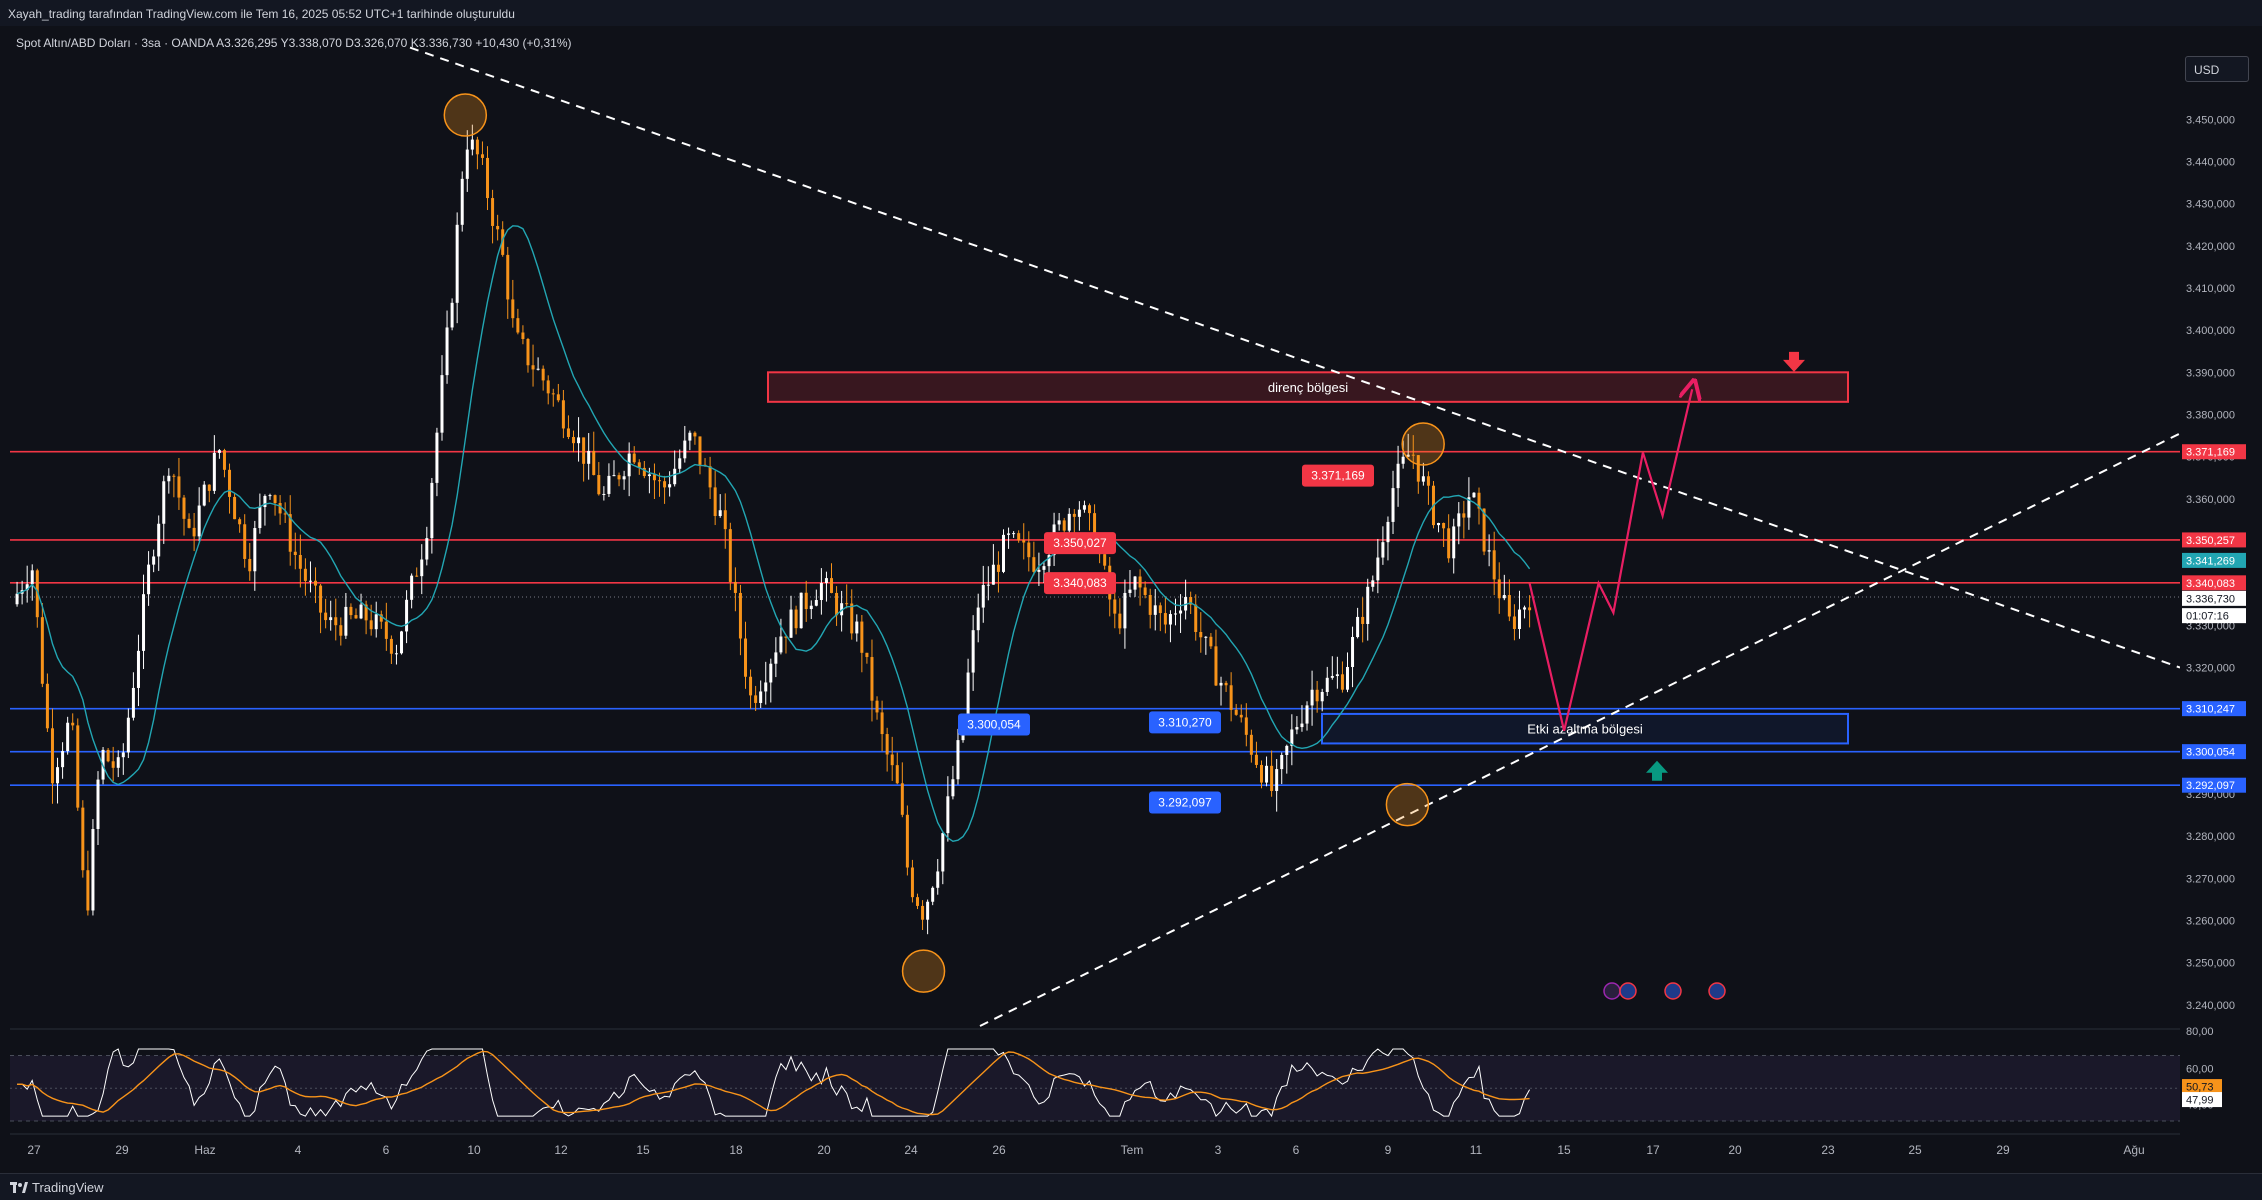 This screenshot has height=1200, width=2262. I want to click on rsi-ma-line, so click(773, 1083).